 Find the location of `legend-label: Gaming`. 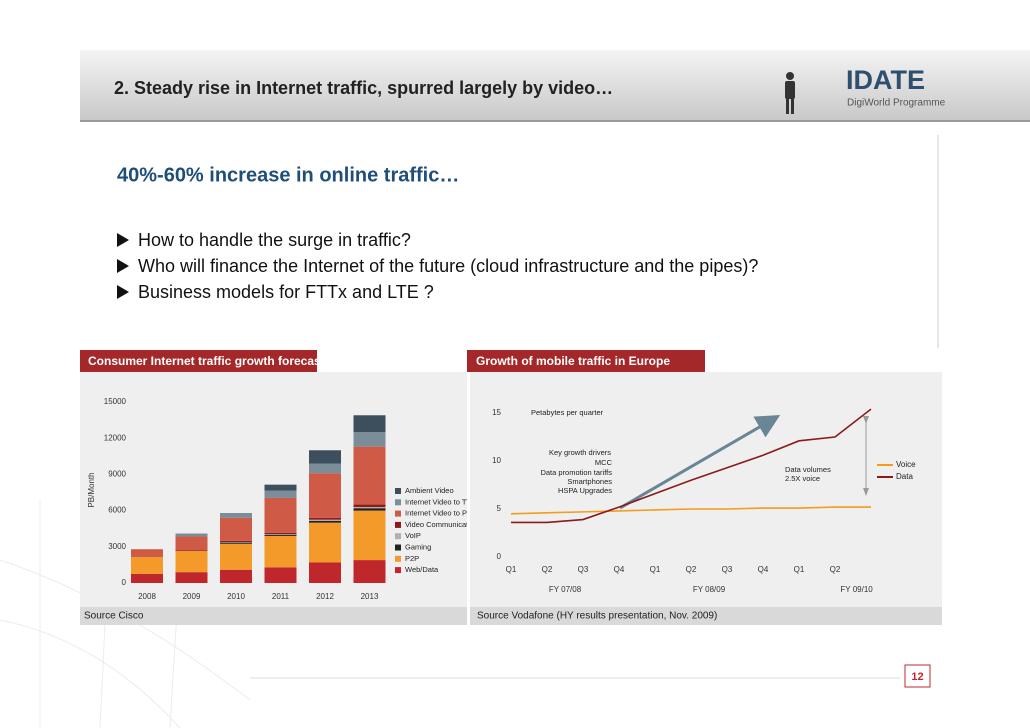

legend-label: Gaming is located at coordinates (418, 546).